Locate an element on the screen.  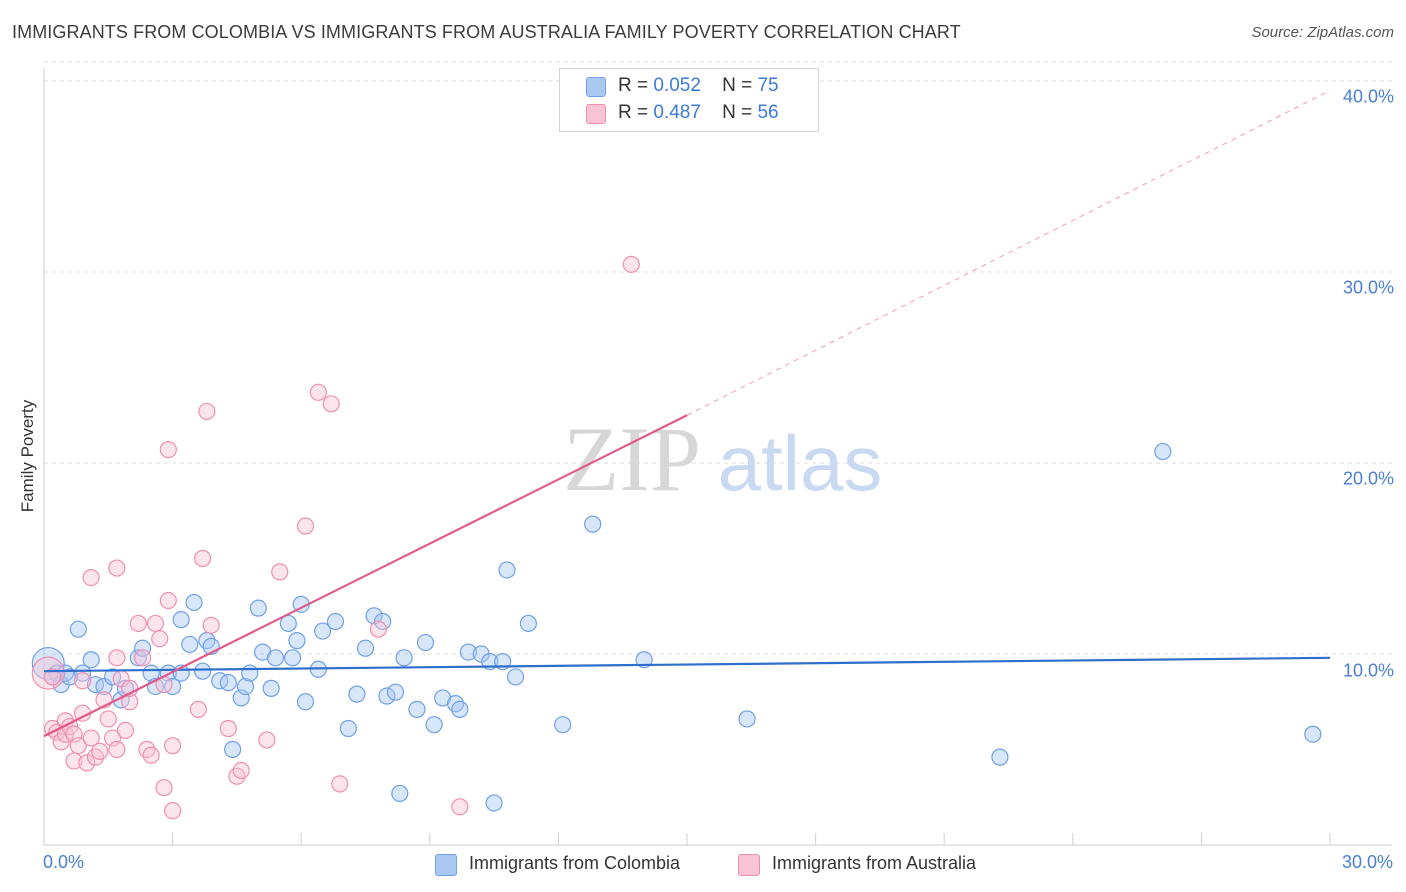
colombia-trend-line is located at coordinates (687, 664).